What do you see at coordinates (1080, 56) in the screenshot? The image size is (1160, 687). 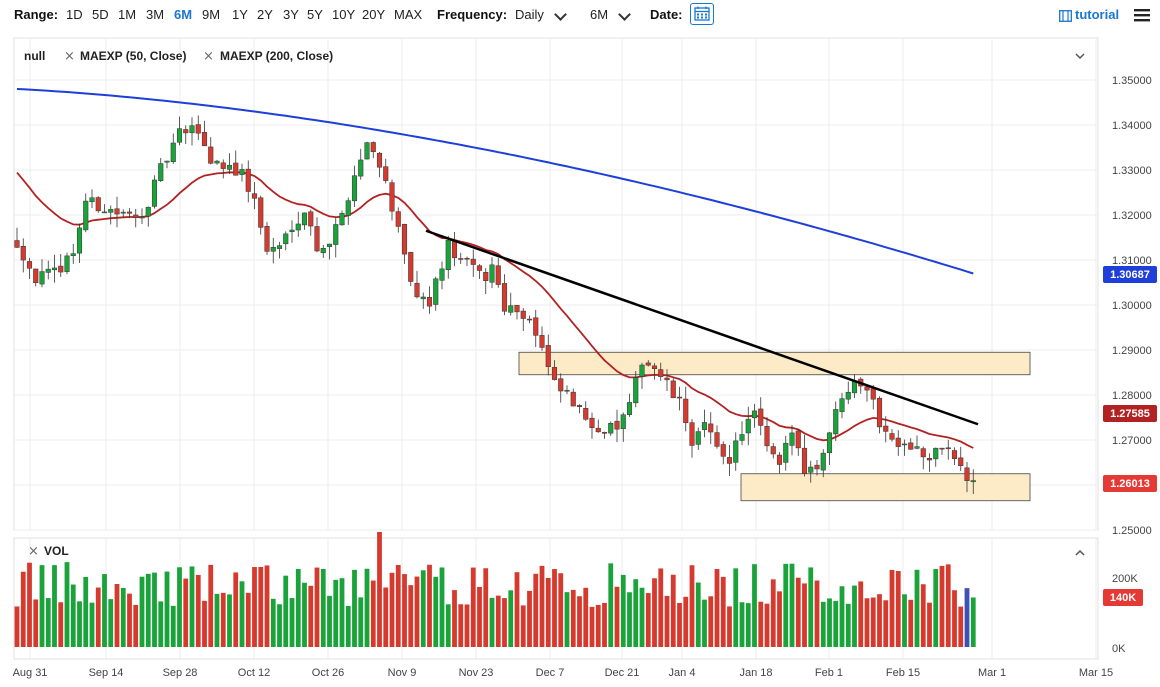 I see `collapse-legend-chevron-down-icon` at bounding box center [1080, 56].